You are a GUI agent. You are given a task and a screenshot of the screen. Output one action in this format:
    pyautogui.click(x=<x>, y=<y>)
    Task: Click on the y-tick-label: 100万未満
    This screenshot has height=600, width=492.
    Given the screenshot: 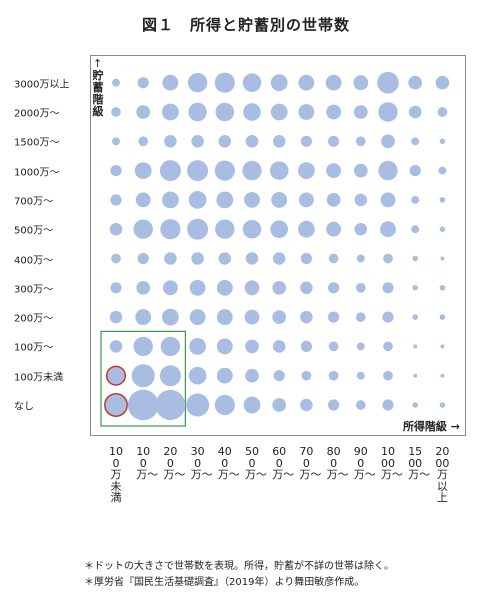 What is the action you would take?
    pyautogui.click(x=39, y=378)
    